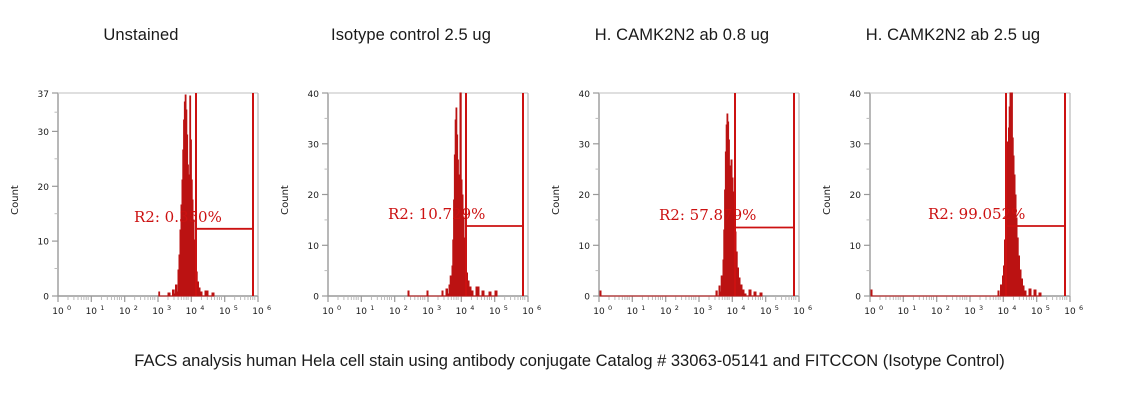 The image size is (1139, 405). What do you see at coordinates (141, 35) in the screenshot?
I see `panel-title: Unstained` at bounding box center [141, 35].